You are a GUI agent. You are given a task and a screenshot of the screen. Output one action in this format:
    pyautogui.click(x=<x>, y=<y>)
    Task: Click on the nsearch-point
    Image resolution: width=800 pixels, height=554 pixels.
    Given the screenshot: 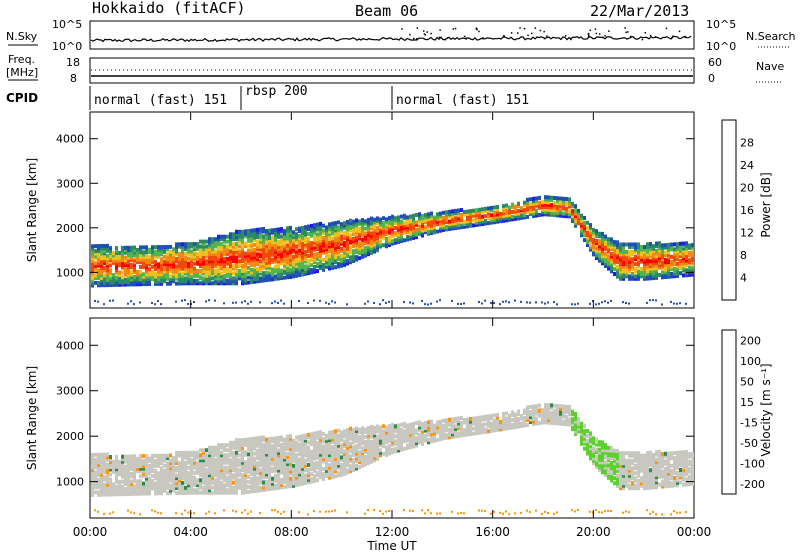 What is the action you would take?
    pyautogui.click(x=650, y=35)
    